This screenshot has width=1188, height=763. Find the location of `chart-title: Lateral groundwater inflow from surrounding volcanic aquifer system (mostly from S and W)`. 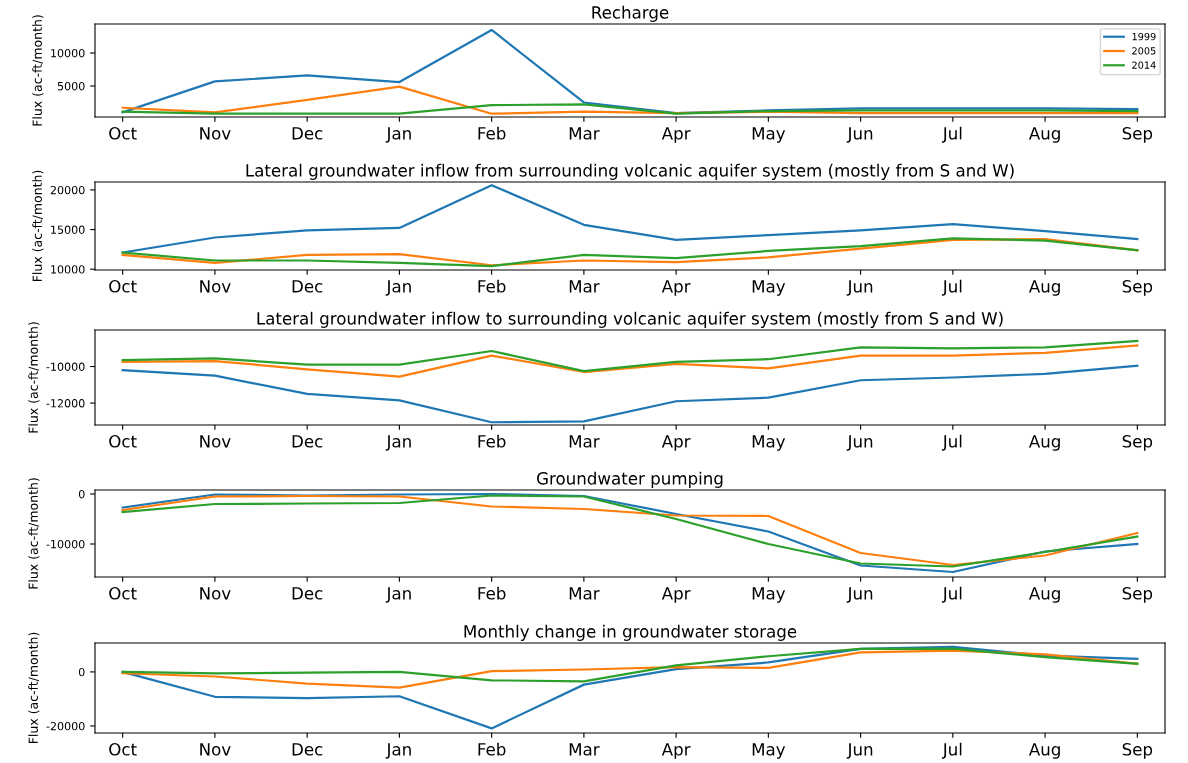

chart-title: Lateral groundwater inflow from surrounding volcanic aquifer system (mostly from S and W) is located at coordinates (630, 171).